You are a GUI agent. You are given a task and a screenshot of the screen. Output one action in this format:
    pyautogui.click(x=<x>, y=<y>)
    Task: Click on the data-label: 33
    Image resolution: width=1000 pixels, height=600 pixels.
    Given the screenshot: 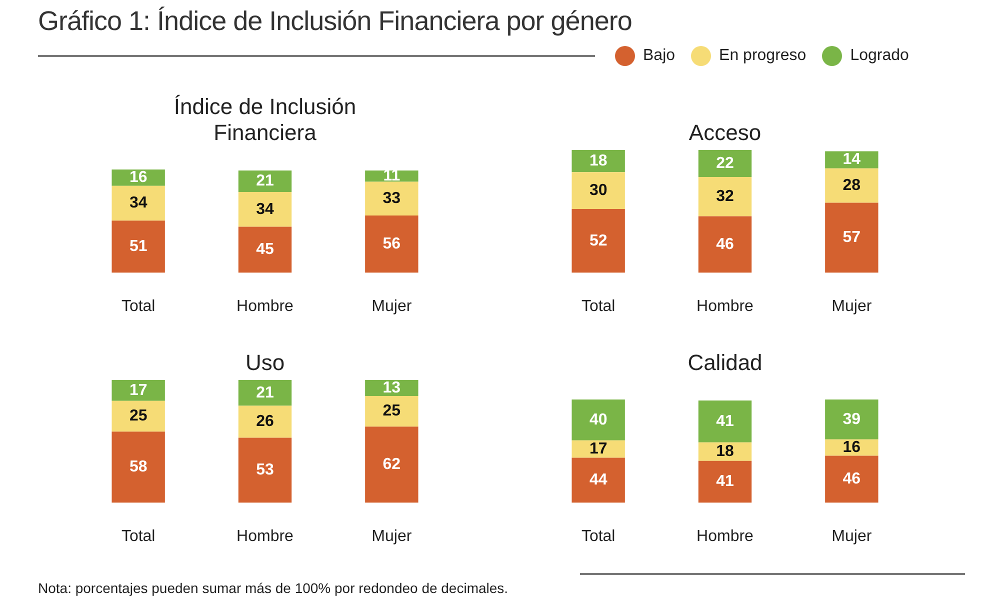 What is the action you would take?
    pyautogui.click(x=391, y=199)
    